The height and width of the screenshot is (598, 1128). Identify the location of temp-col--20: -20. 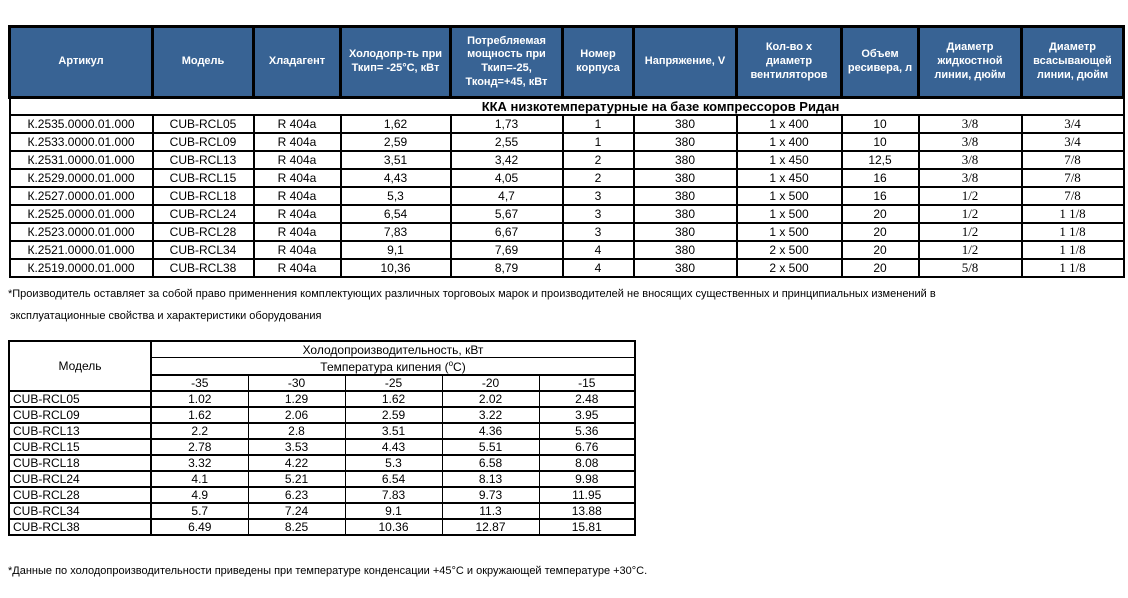
(490, 383).